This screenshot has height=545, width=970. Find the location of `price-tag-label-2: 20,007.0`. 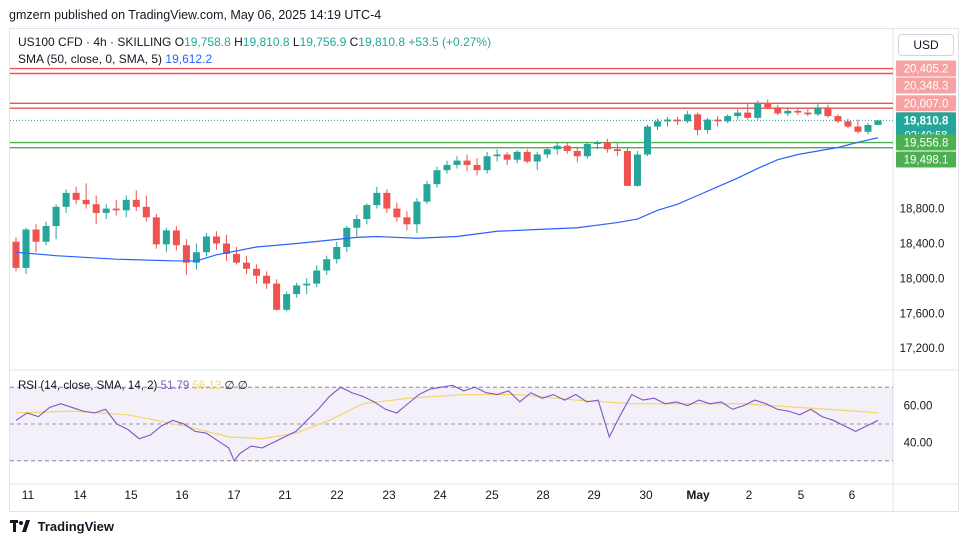

price-tag-label-2: 20,007.0 is located at coordinates (926, 104).